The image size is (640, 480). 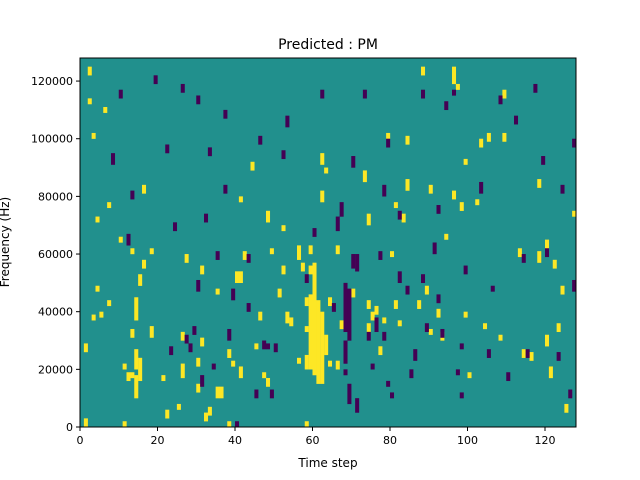 I want to click on y-tick-label: 20000, so click(x=55, y=369).